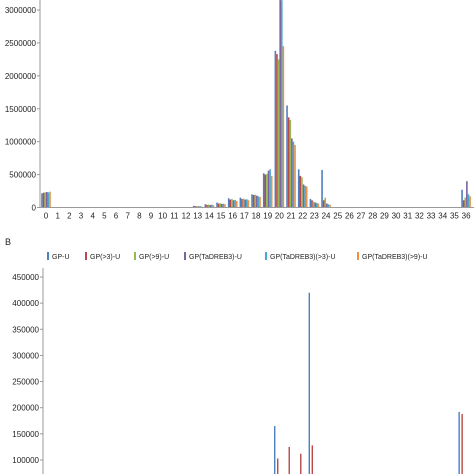 Image resolution: width=474 pixels, height=474 pixels. What do you see at coordinates (442, 216) in the screenshot?
I see `panel-a-x-tick-label: 34` at bounding box center [442, 216].